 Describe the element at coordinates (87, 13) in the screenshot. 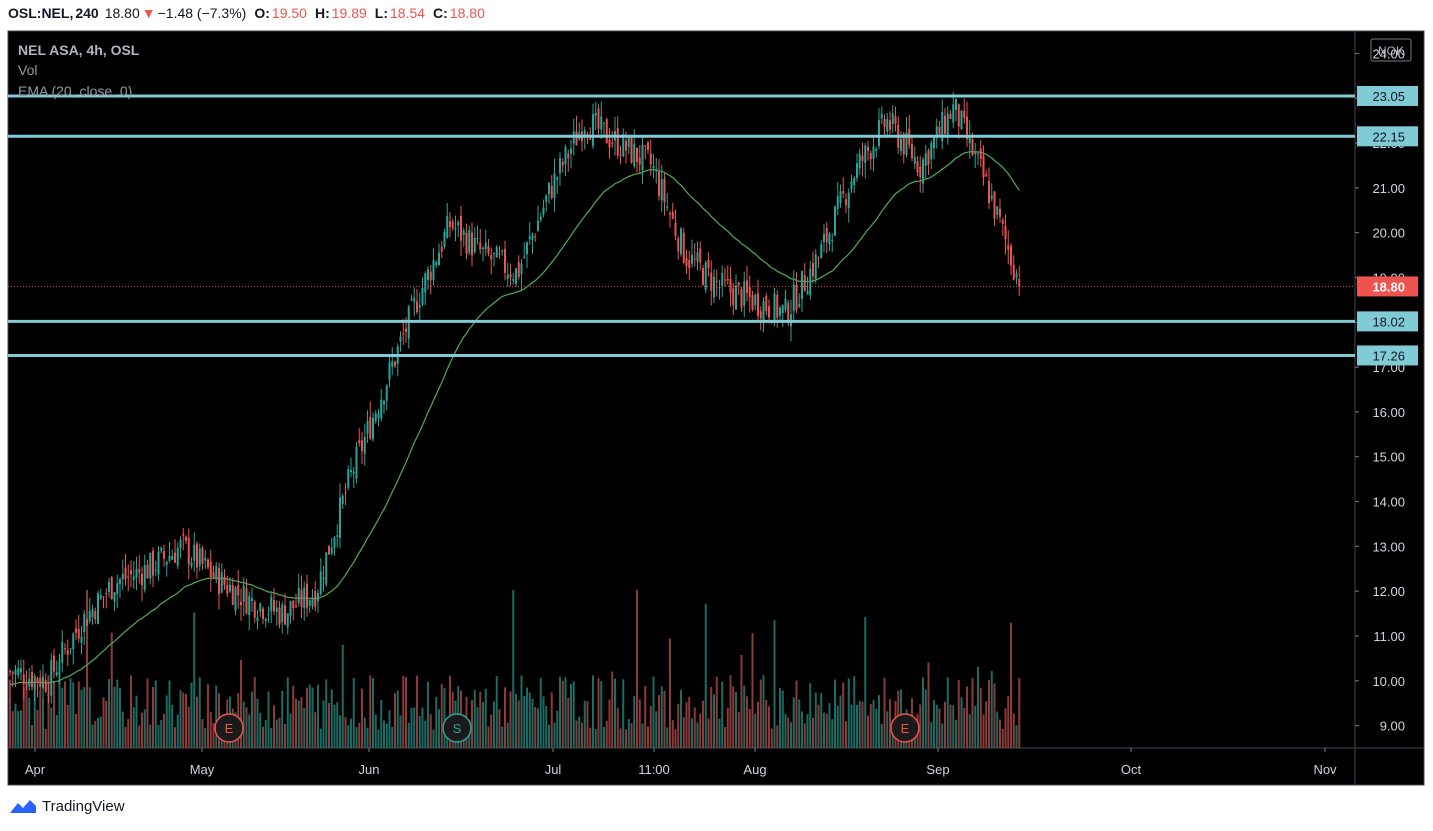

I see `interval-label: 240` at that location.